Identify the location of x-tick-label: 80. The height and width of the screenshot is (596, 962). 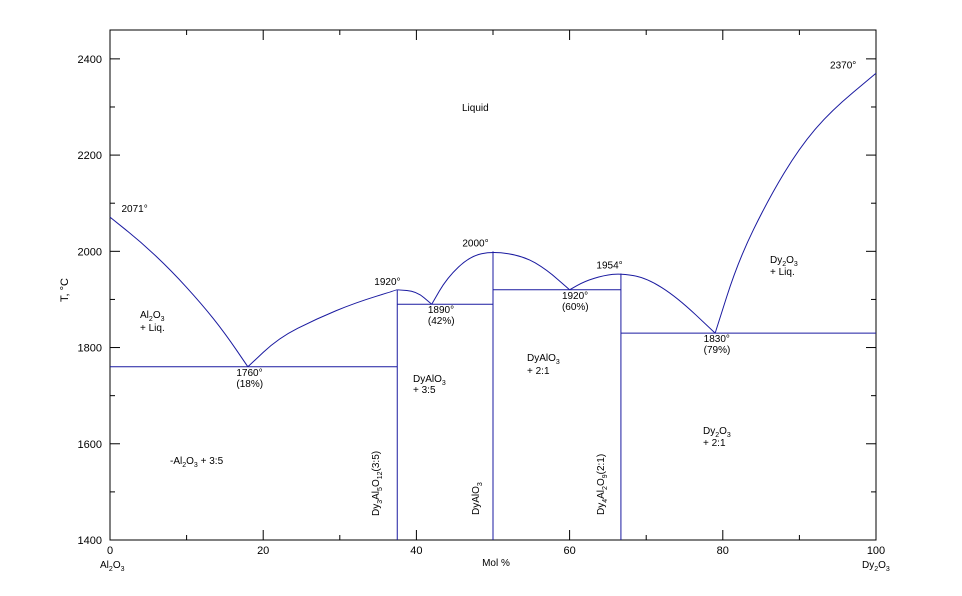
(723, 551).